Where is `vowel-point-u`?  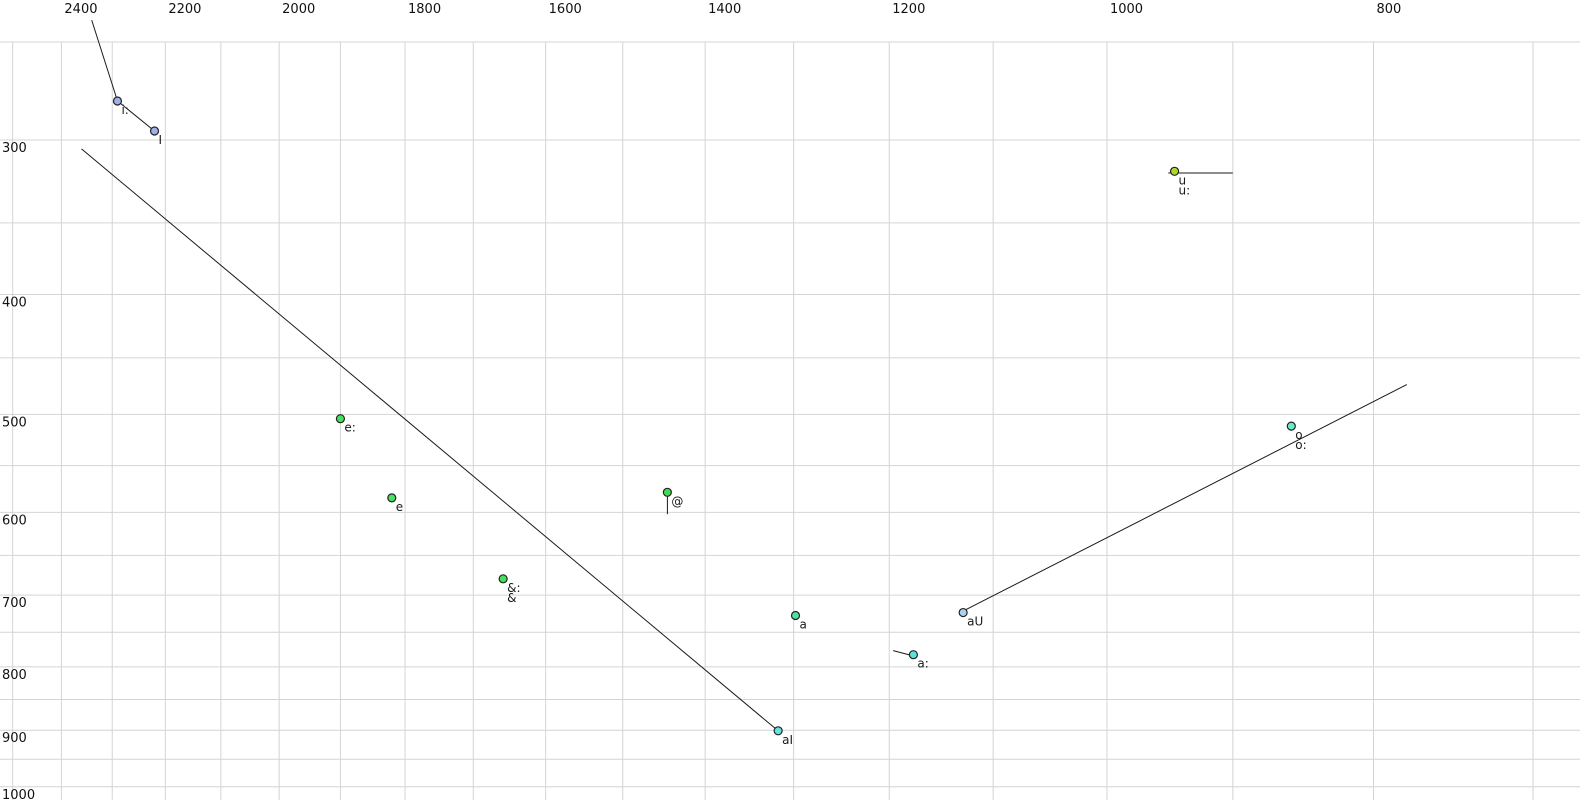 vowel-point-u is located at coordinates (1174, 171).